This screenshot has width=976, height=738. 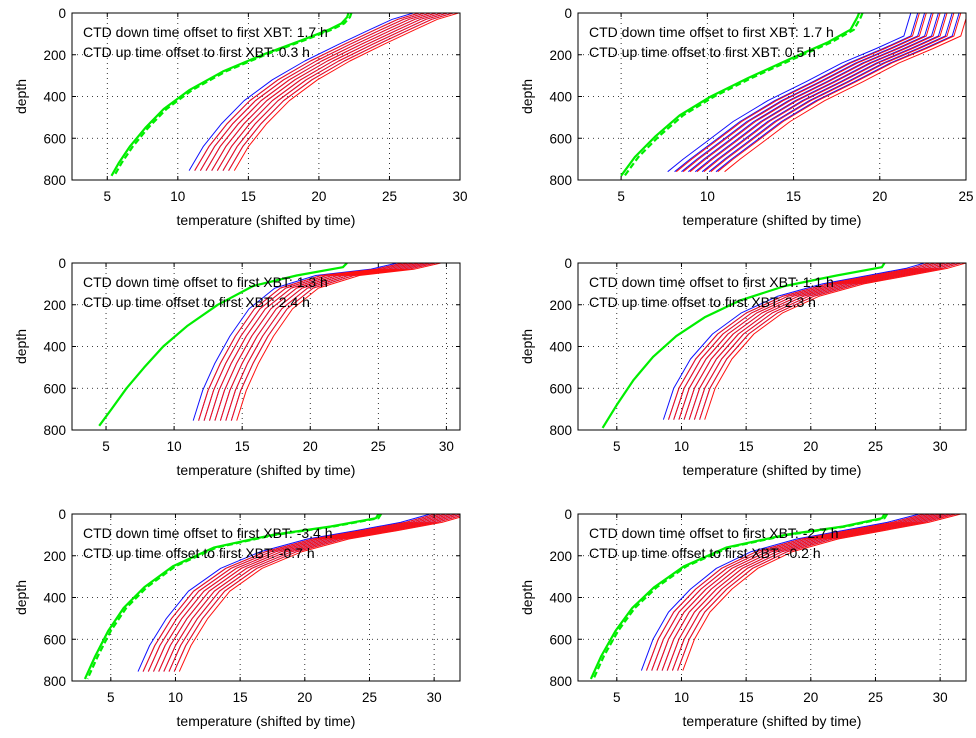 I want to click on annotation-text: CTD up time offset to first XBT: 0.3 h, so click(x=196, y=52).